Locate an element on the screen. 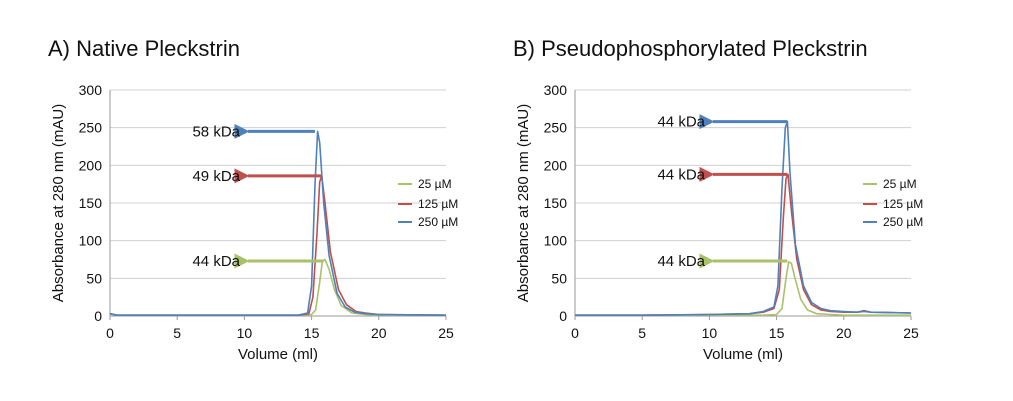  chart-title: A) Native Pleckstrin is located at coordinates (144, 48).